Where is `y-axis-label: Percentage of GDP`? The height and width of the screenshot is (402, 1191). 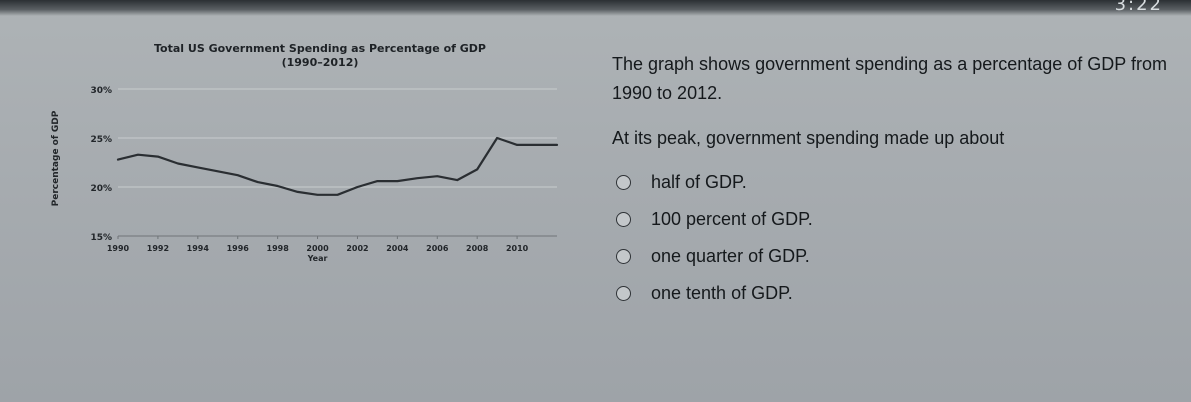
y-axis-label: Percentage of GDP is located at coordinates (56, 158).